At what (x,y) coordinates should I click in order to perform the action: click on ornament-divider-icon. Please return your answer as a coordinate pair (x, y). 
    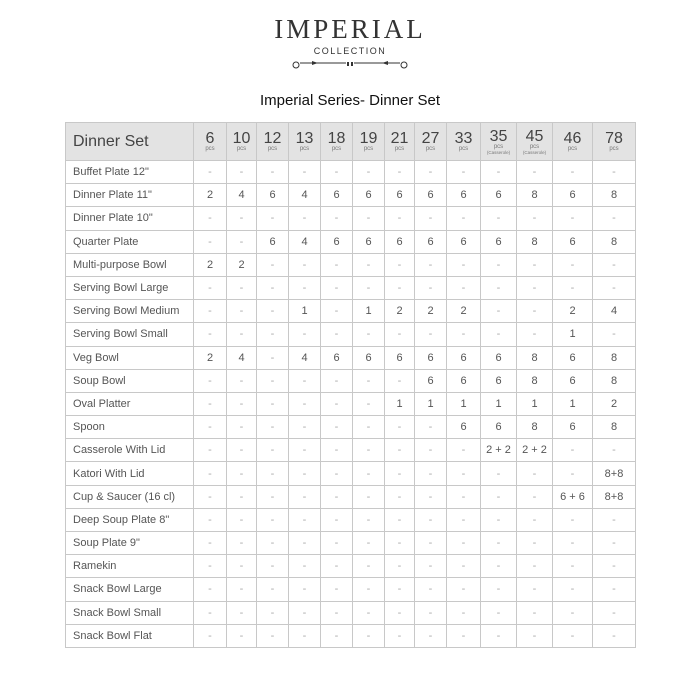
    Looking at the image, I should click on (350, 65).